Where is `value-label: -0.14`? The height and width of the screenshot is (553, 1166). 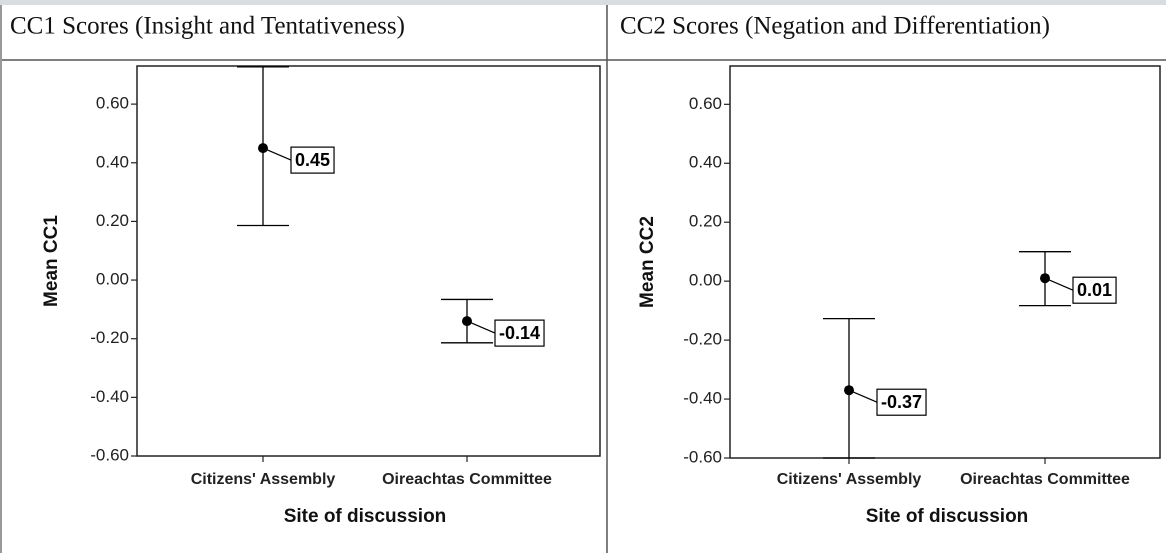
value-label: -0.14 is located at coordinates (519, 333).